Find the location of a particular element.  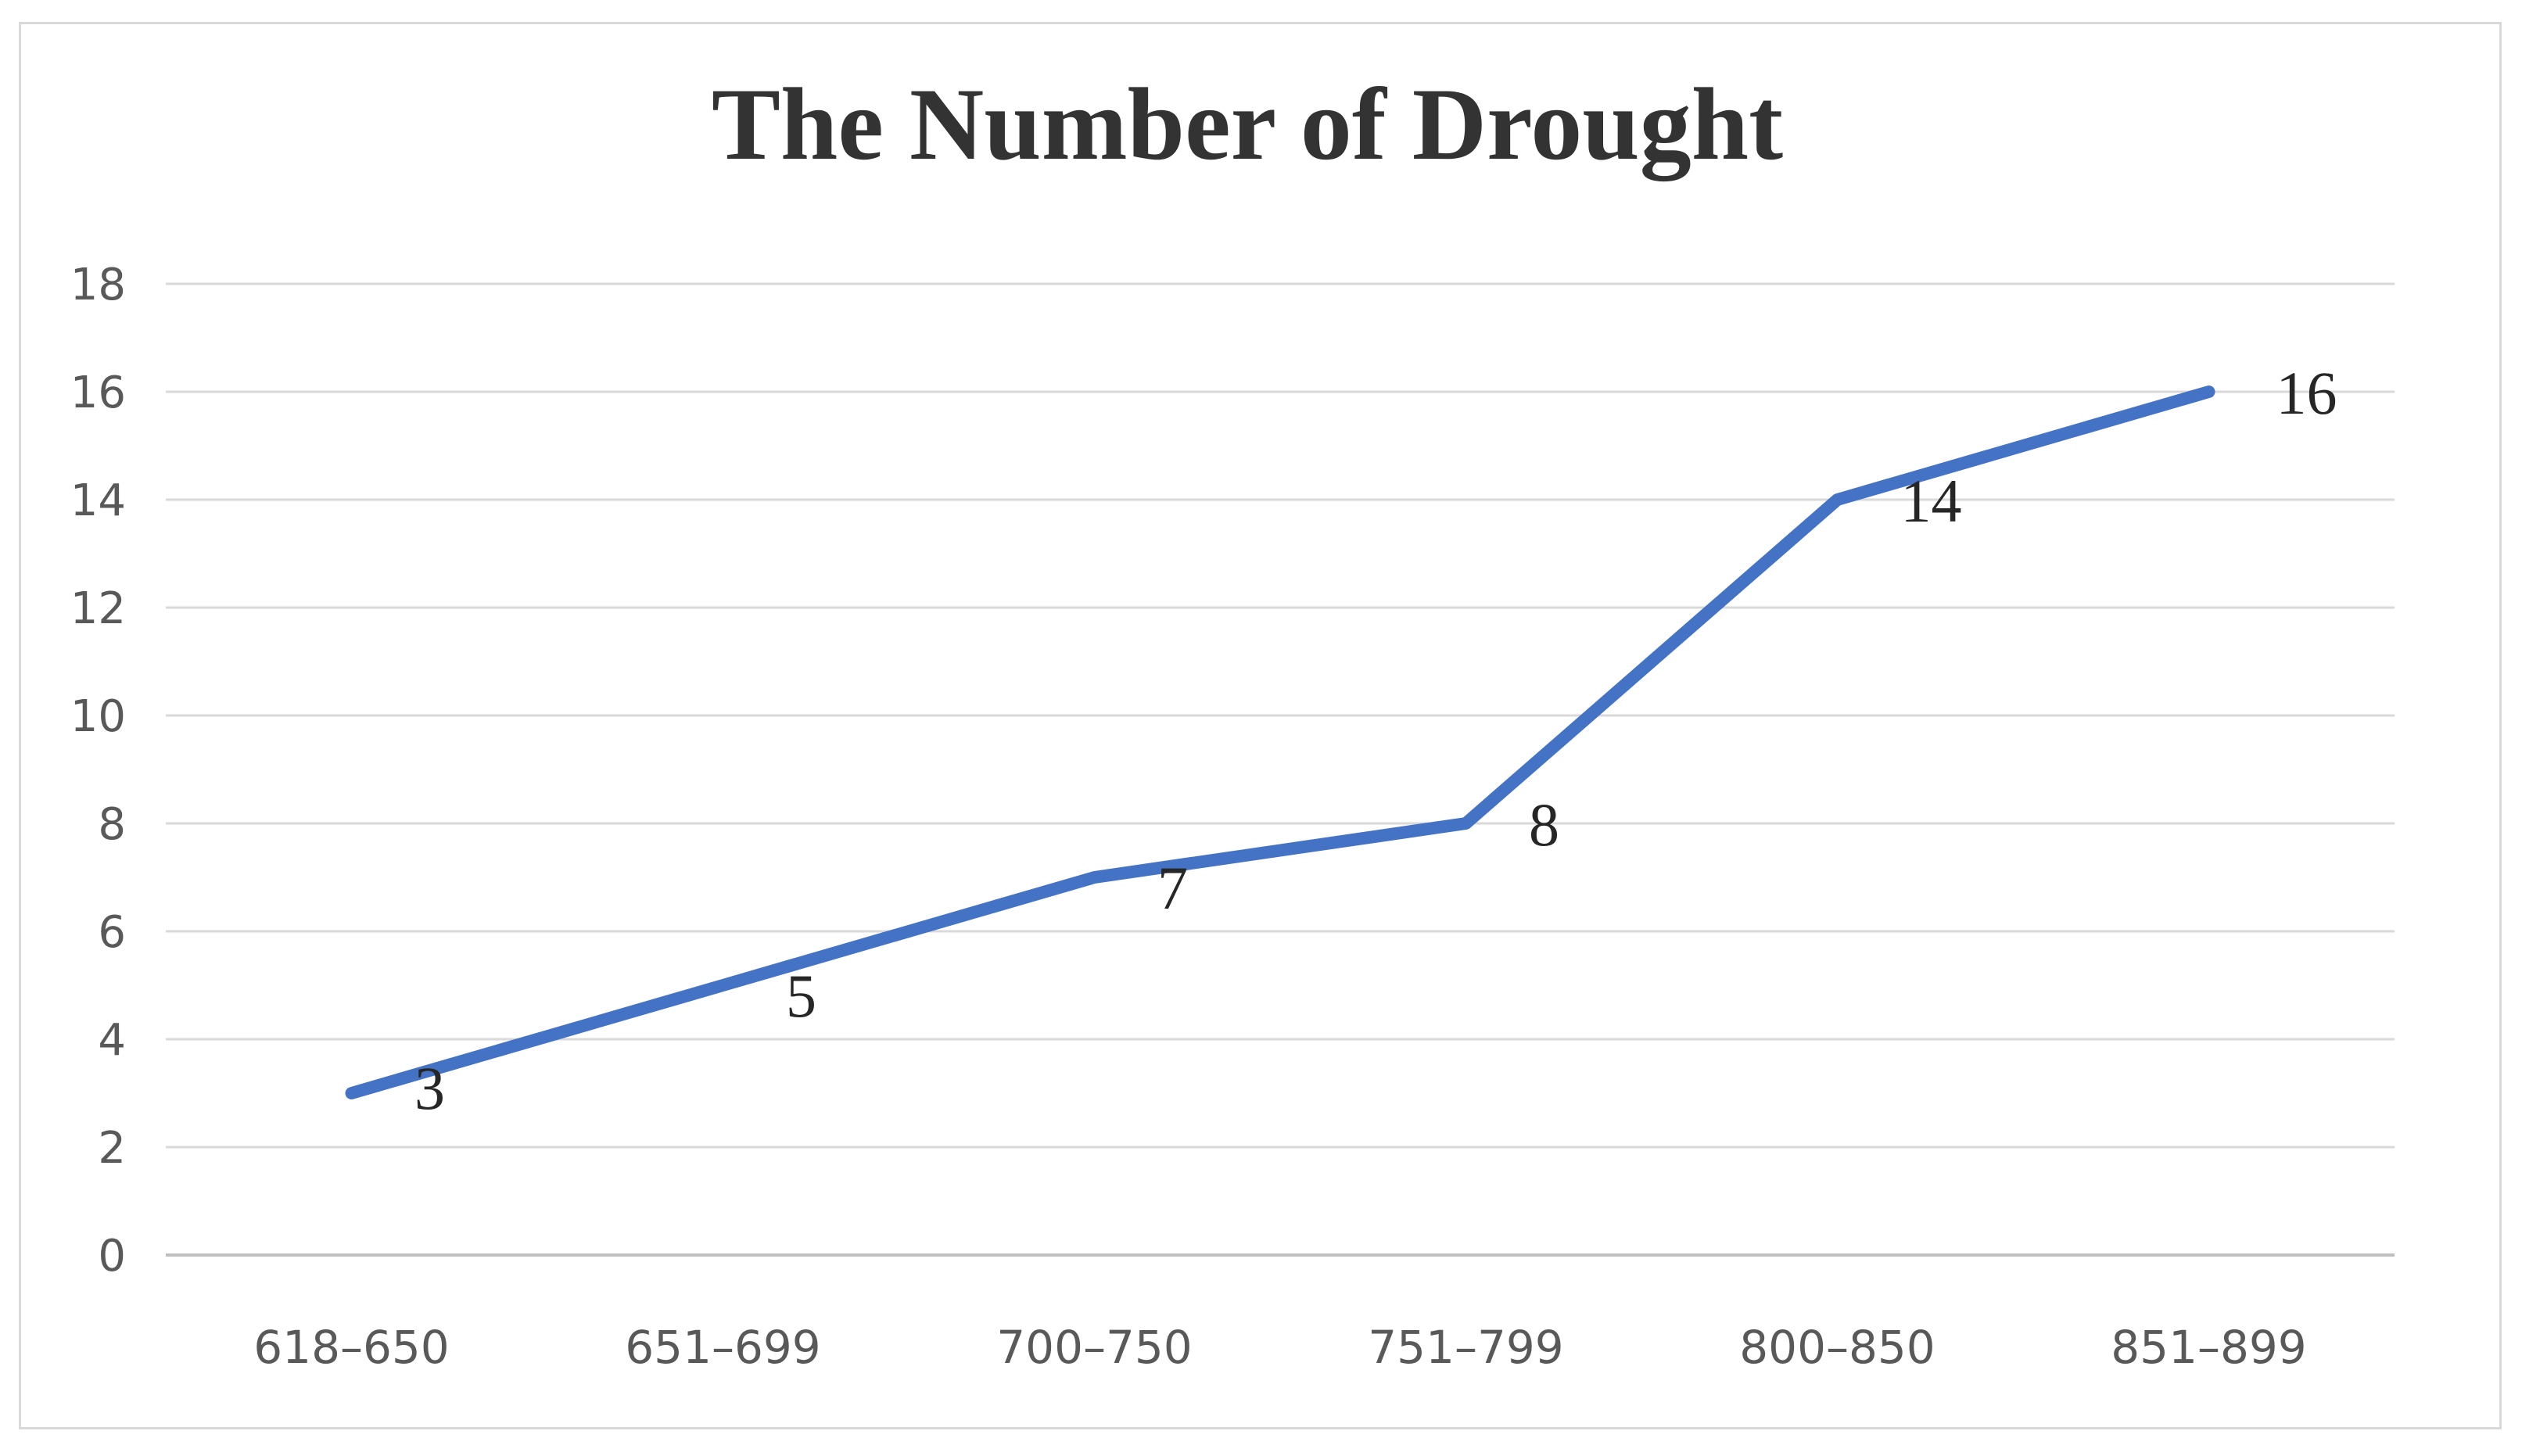

data-label: 5 is located at coordinates (801, 996).